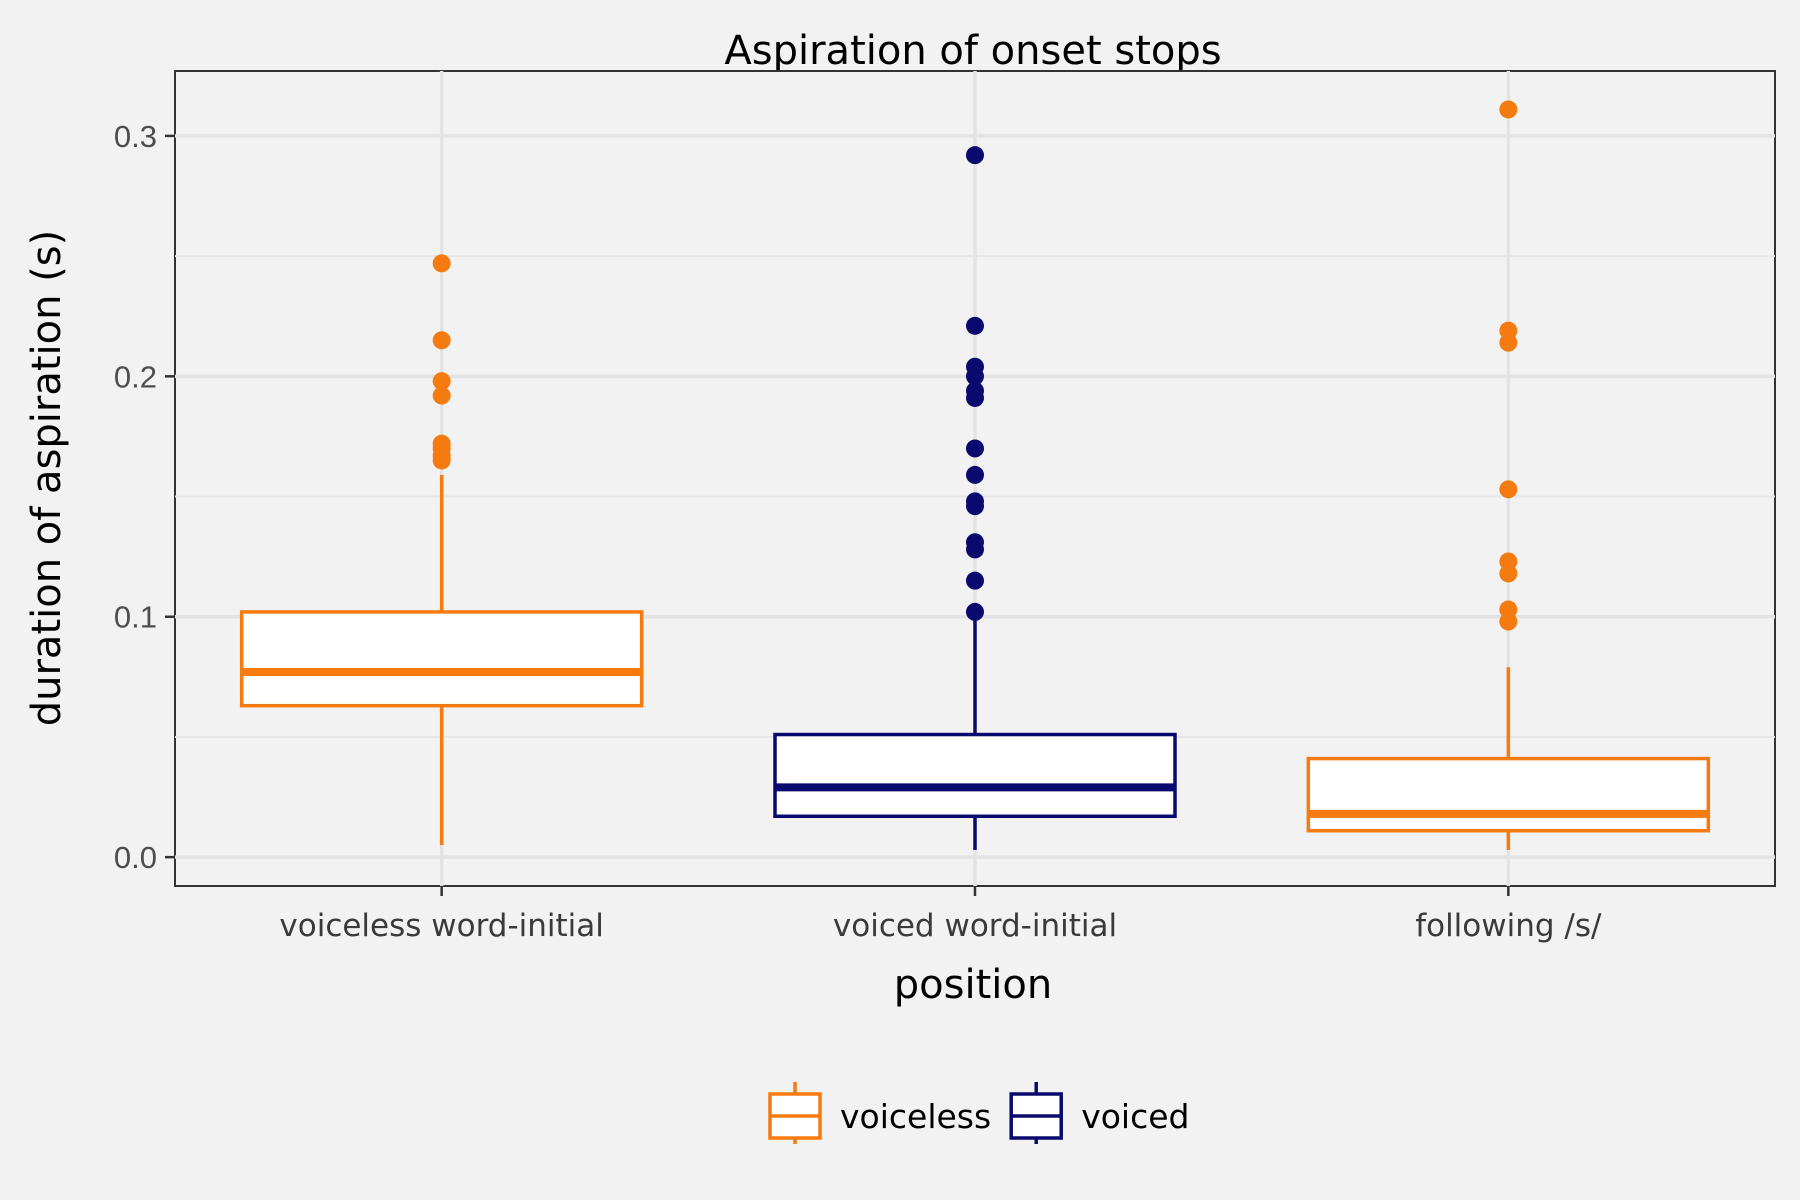 Image resolution: width=1800 pixels, height=1200 pixels. Describe the element at coordinates (915, 1116) in the screenshot. I see `legend-label: voiceless` at that location.